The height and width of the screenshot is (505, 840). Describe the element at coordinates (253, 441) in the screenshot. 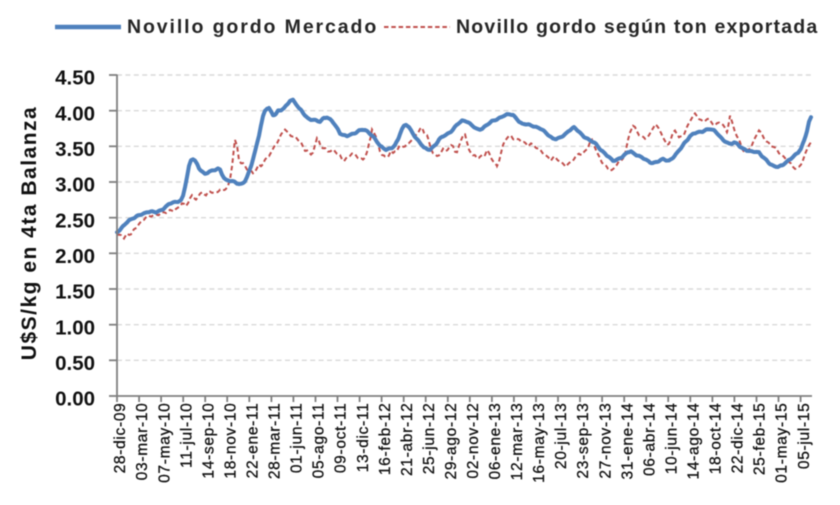

I see `svg-text: 22-ene-11` at that location.